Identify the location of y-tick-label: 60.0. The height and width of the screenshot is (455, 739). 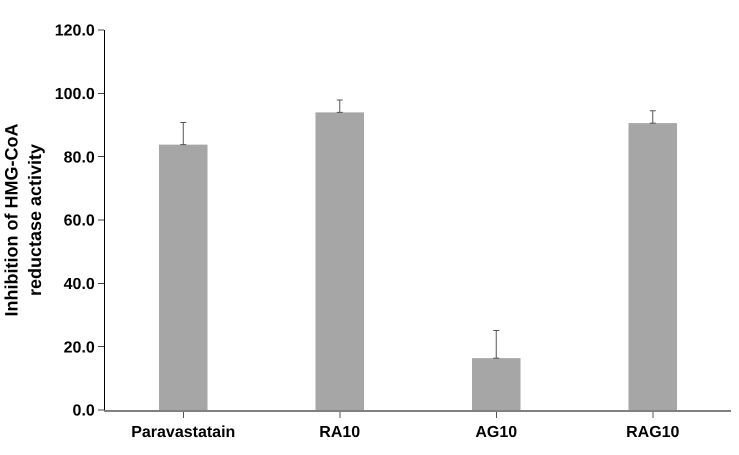
(79, 221).